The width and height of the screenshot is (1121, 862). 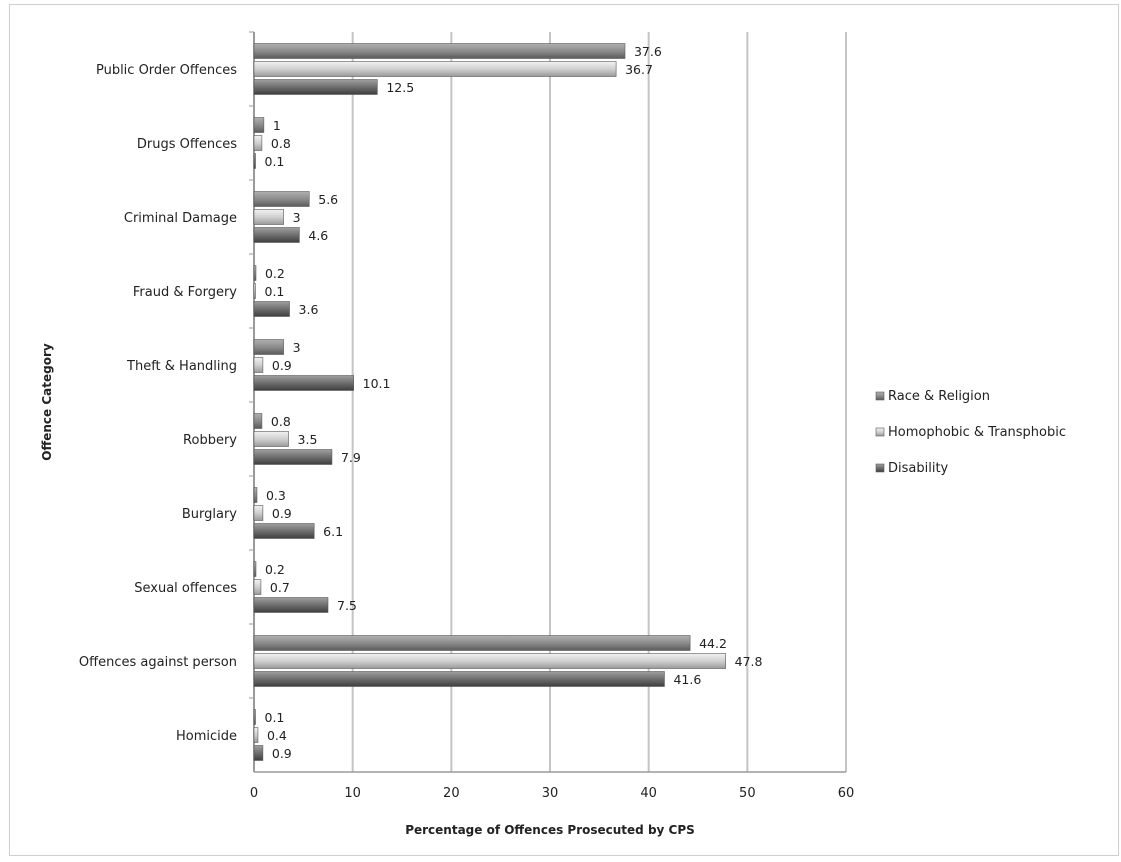 I want to click on category-label: Fraud & Forgery, so click(x=185, y=292).